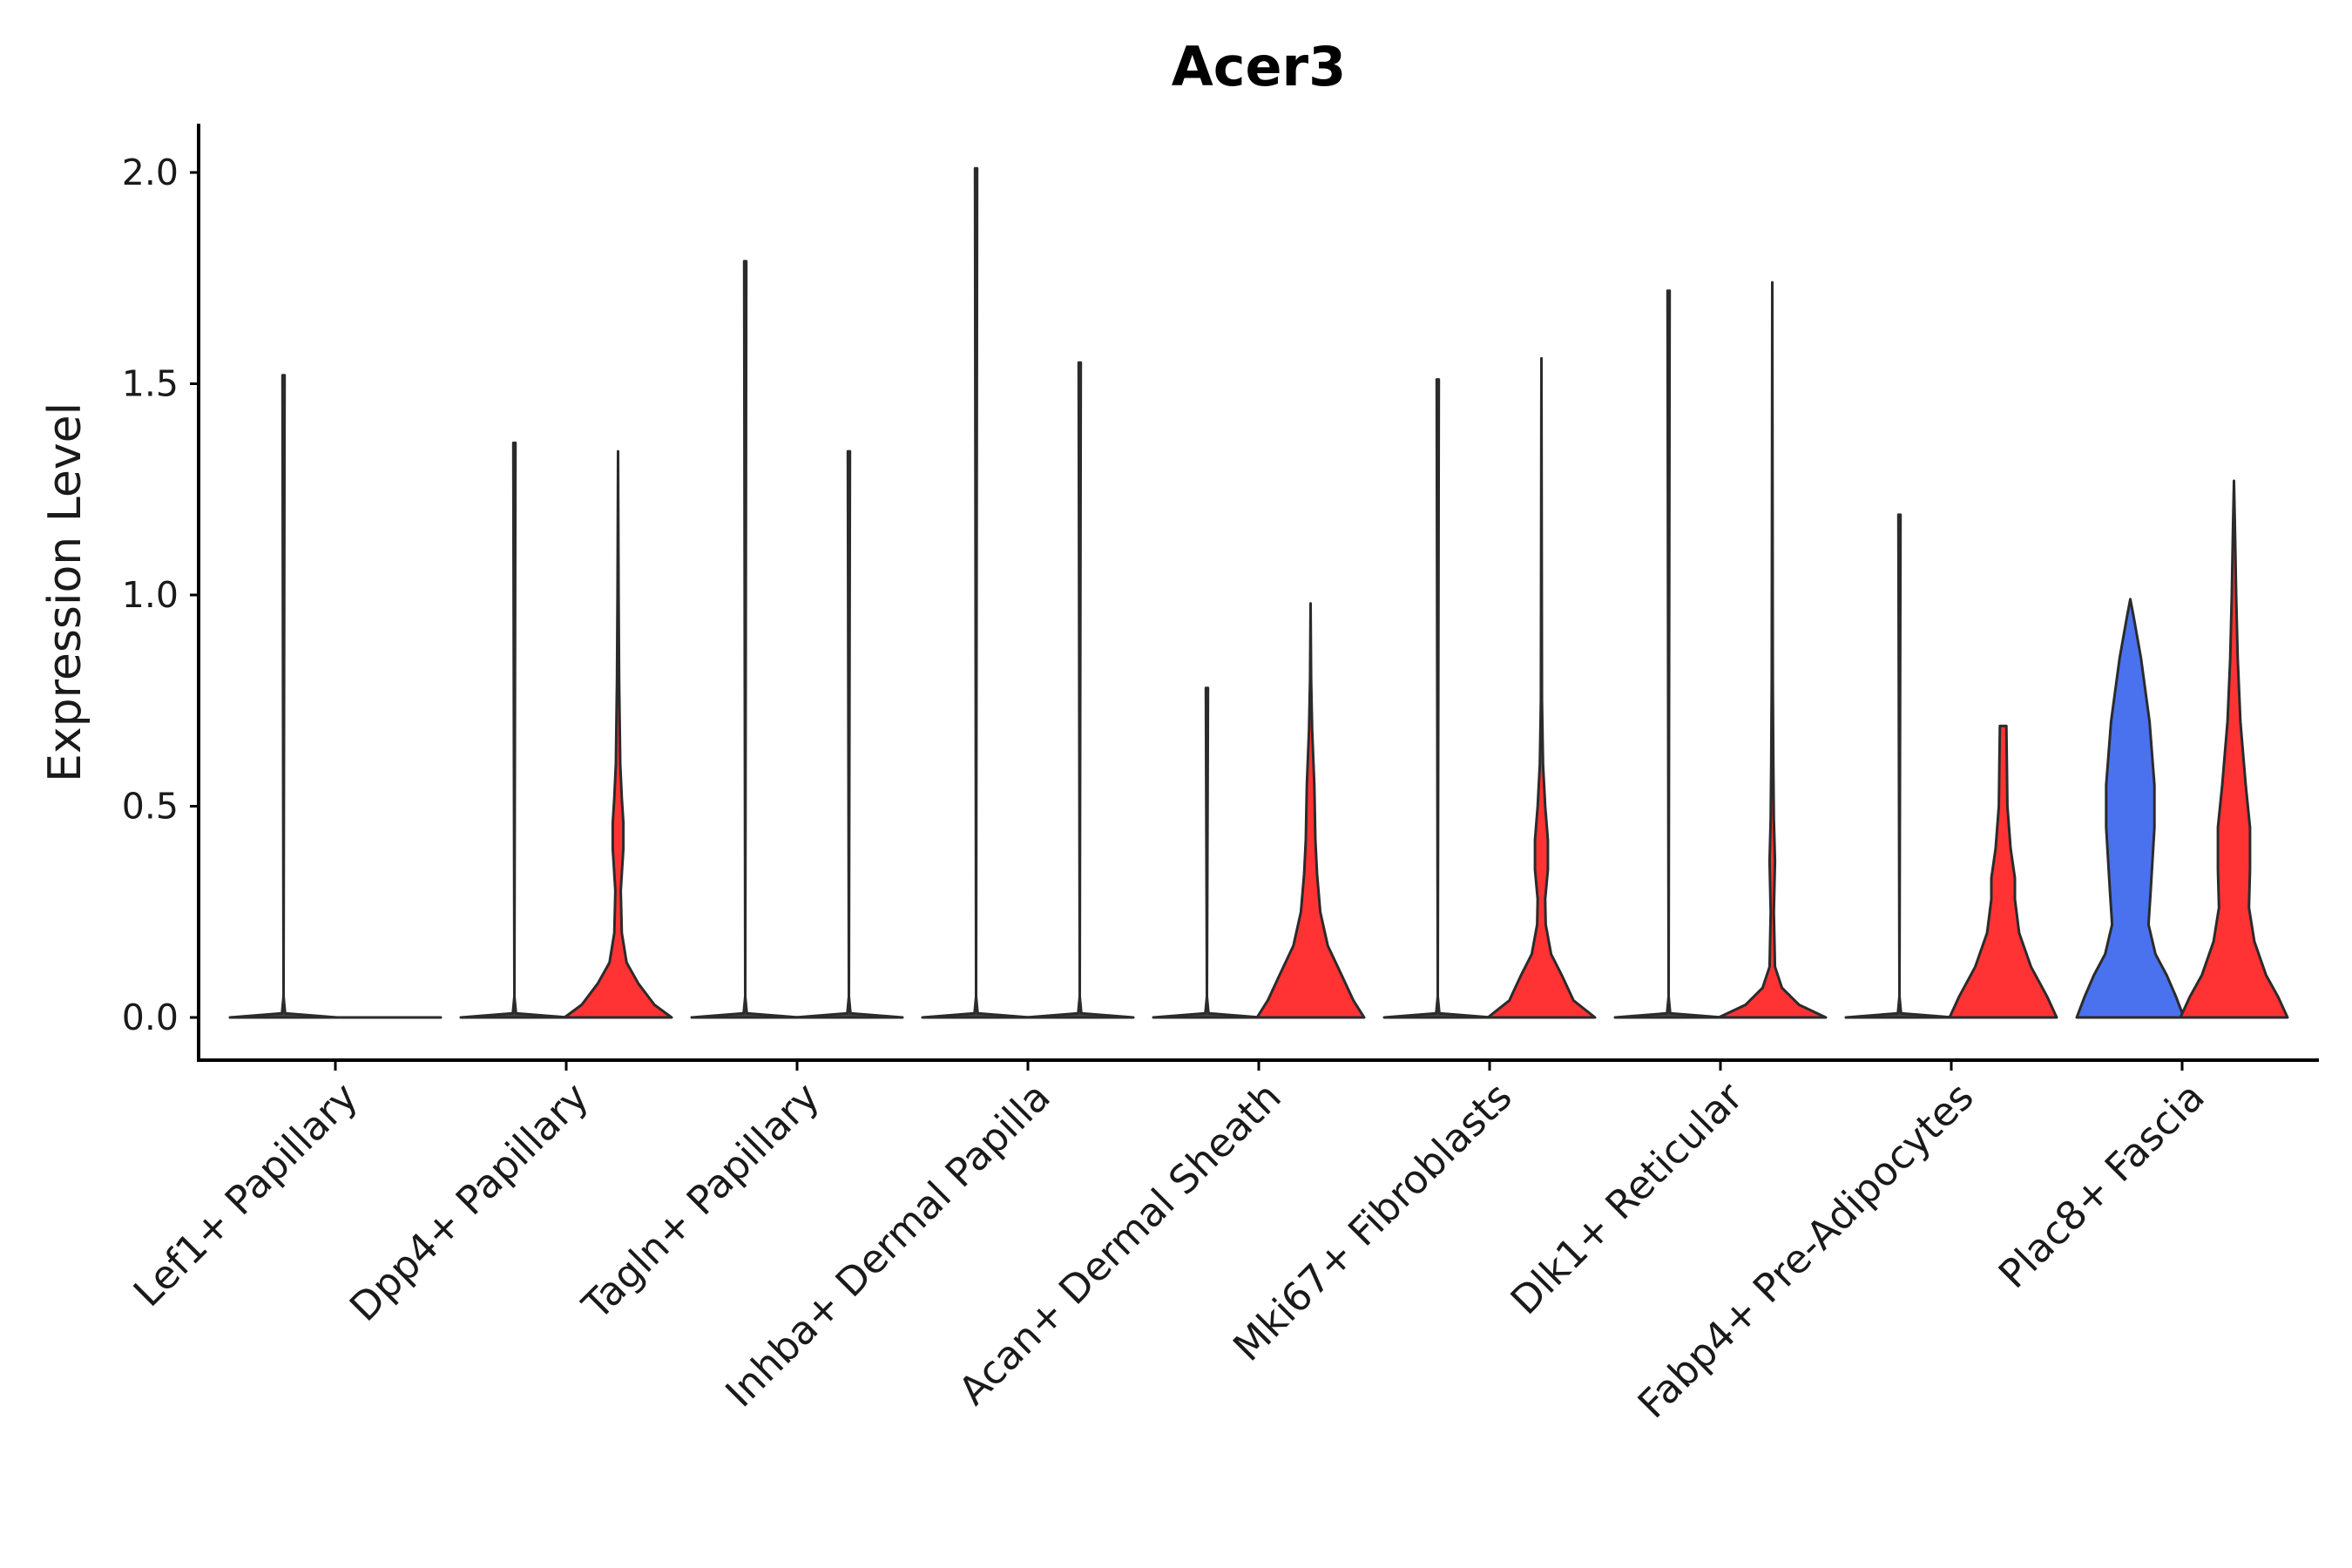  Describe the element at coordinates (1260, 66) in the screenshot. I see `chart-title: Acer3` at that location.